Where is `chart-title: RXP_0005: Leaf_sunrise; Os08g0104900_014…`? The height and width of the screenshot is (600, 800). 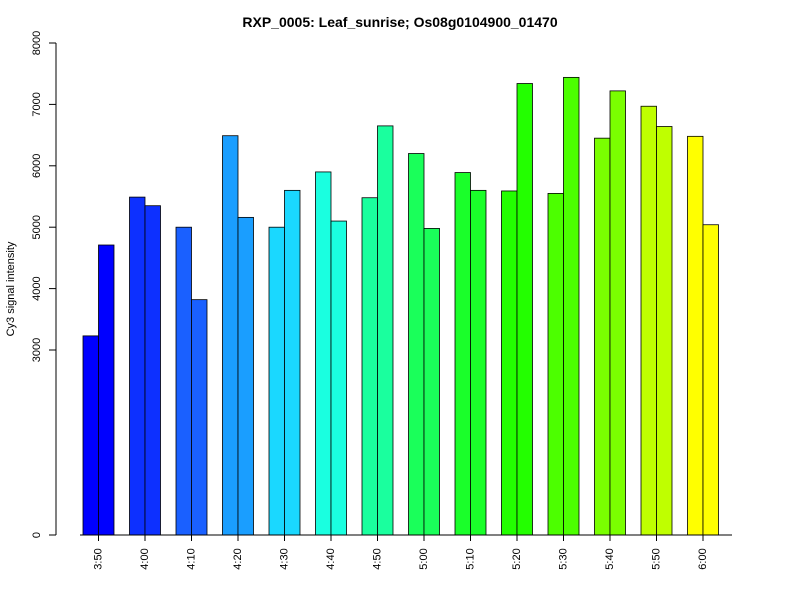 chart-title: RXP_0005: Leaf_sunrise; Os08g0104900_014… is located at coordinates (399, 22).